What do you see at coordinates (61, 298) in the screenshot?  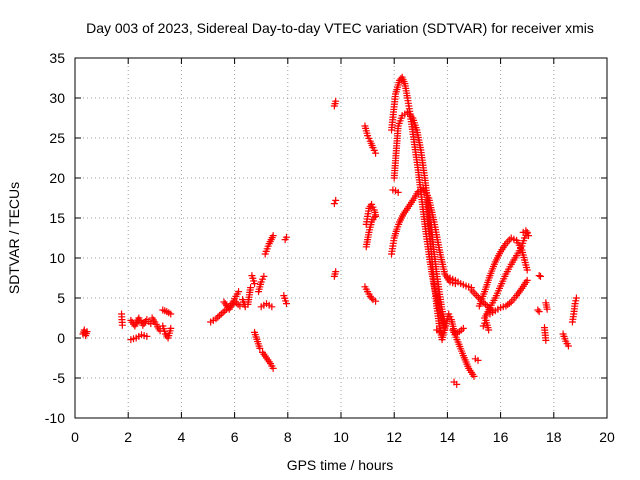 I see `y-tick-label: 5` at bounding box center [61, 298].